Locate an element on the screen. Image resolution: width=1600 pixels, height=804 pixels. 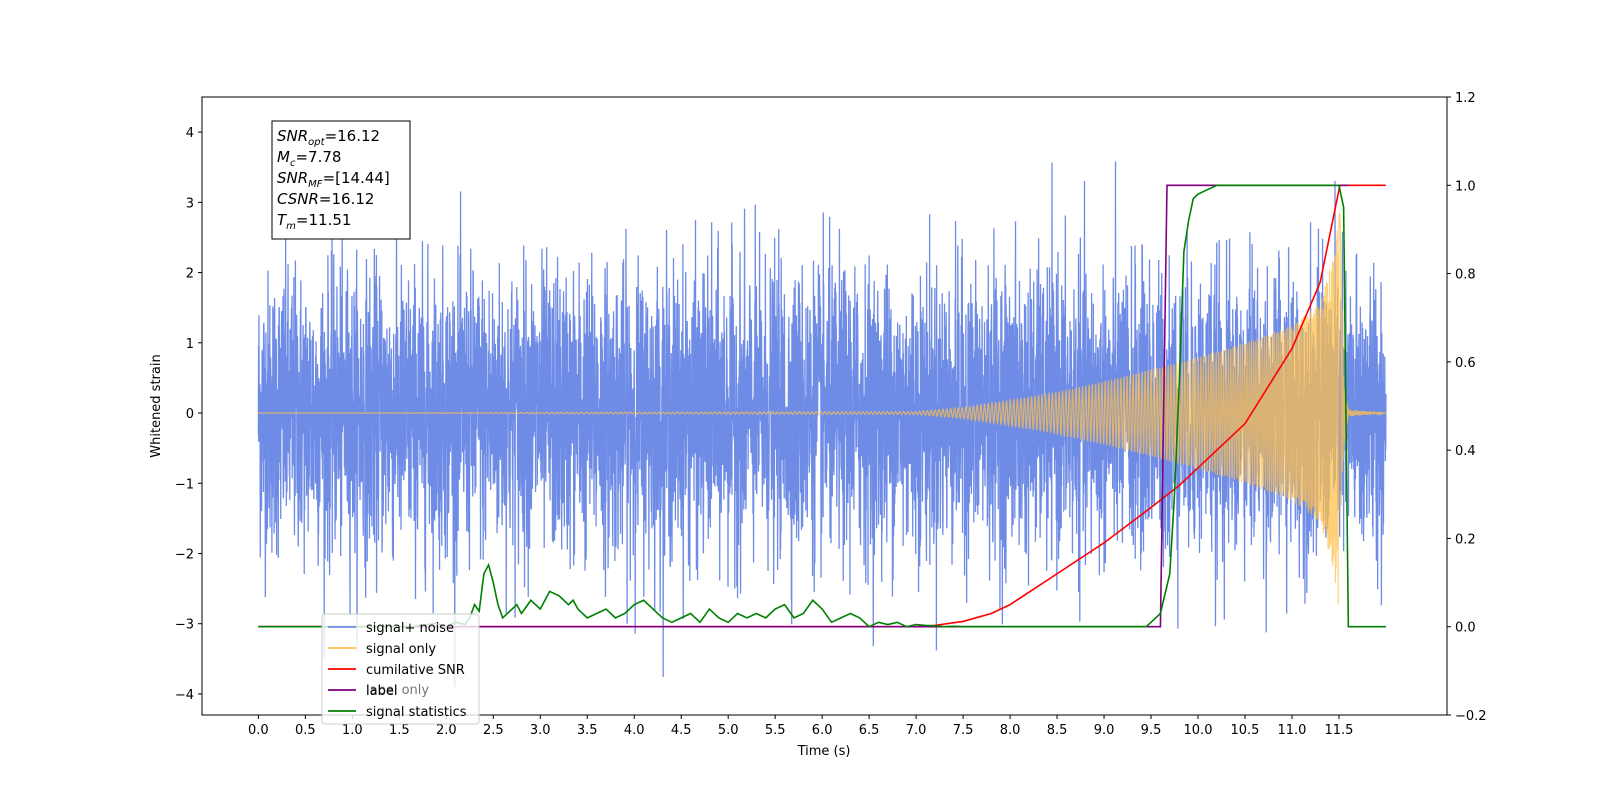
y2-tick-label: −0.2 is located at coordinates (1471, 716).